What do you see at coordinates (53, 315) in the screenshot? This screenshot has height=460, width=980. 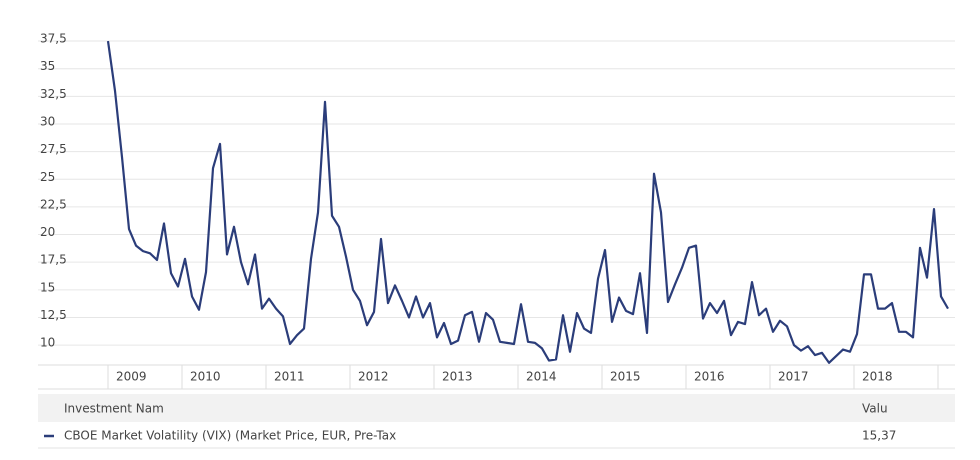 I see `y-tick-label: 12,5` at bounding box center [53, 315].